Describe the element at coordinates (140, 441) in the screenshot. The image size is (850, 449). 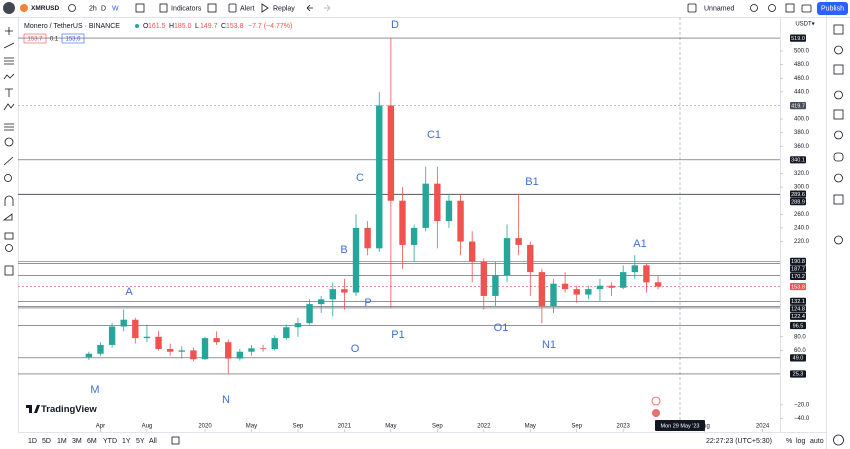
I see `range-button: 5Y` at that location.